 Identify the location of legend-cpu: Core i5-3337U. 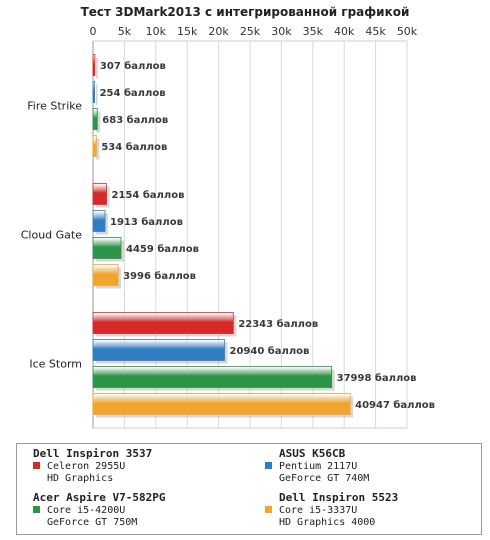
(318, 510).